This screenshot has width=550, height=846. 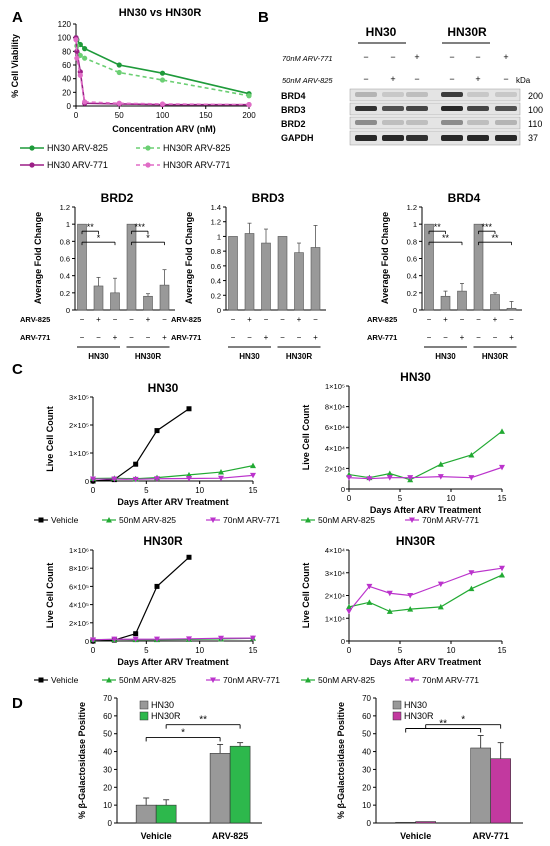 What do you see at coordinates (107, 805) in the screenshot?
I see `y-tick-label: 10` at bounding box center [107, 805].